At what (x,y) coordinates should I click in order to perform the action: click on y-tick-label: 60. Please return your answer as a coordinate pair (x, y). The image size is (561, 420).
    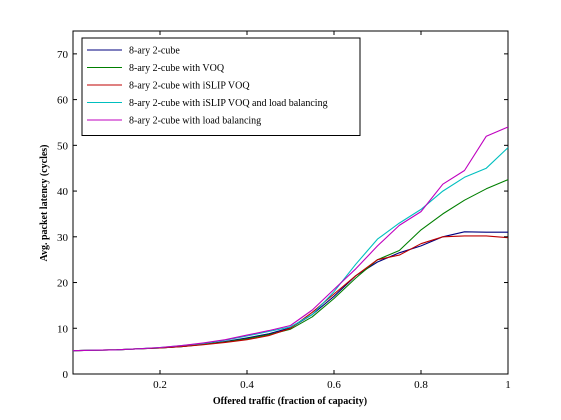
    Looking at the image, I should click on (63, 101).